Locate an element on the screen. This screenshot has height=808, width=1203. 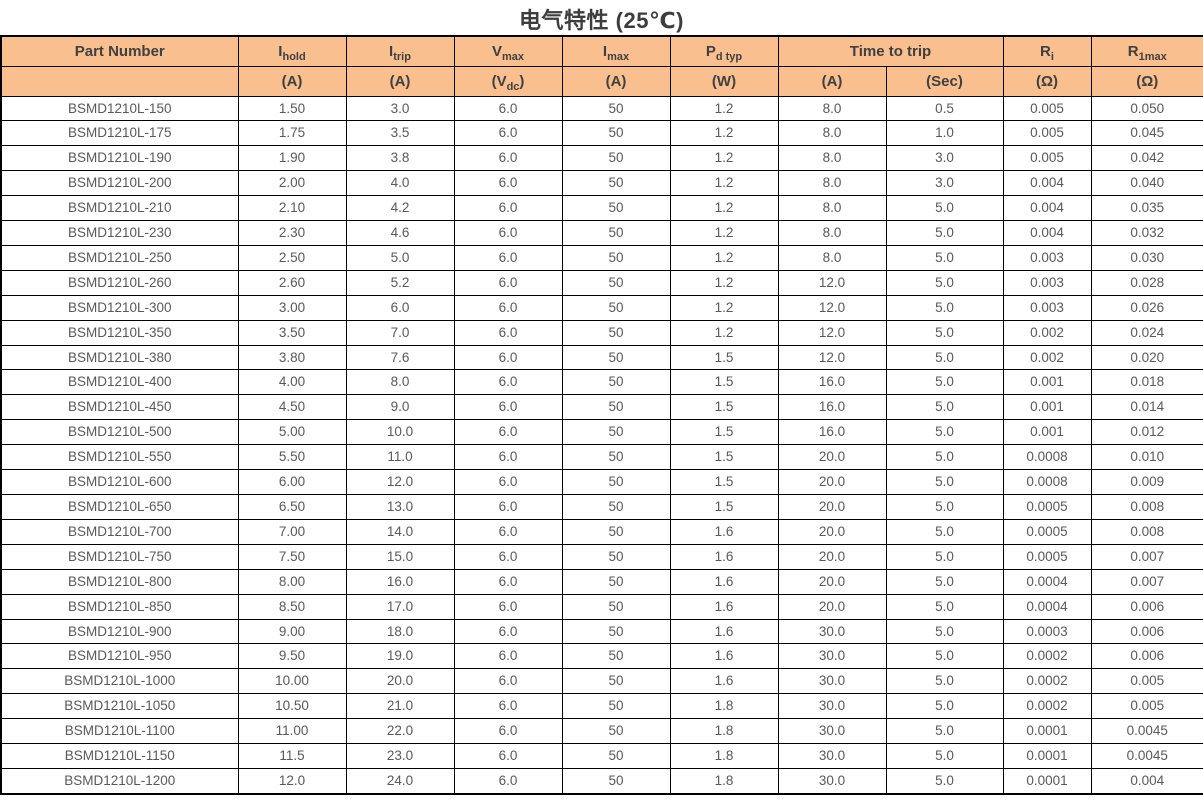
value-cell: 0.028 is located at coordinates (1146, 282).